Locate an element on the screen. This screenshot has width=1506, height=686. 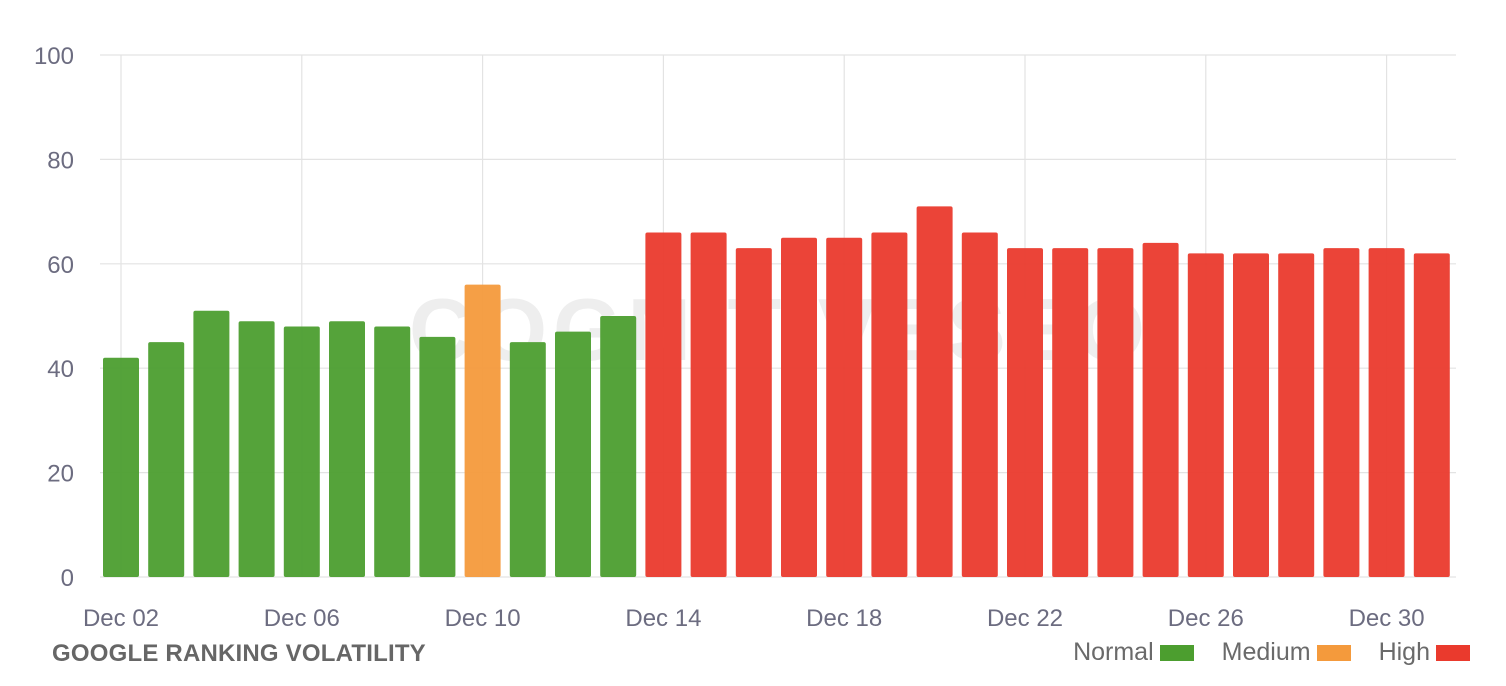
legend-swatch-medium is located at coordinates (1333, 652).